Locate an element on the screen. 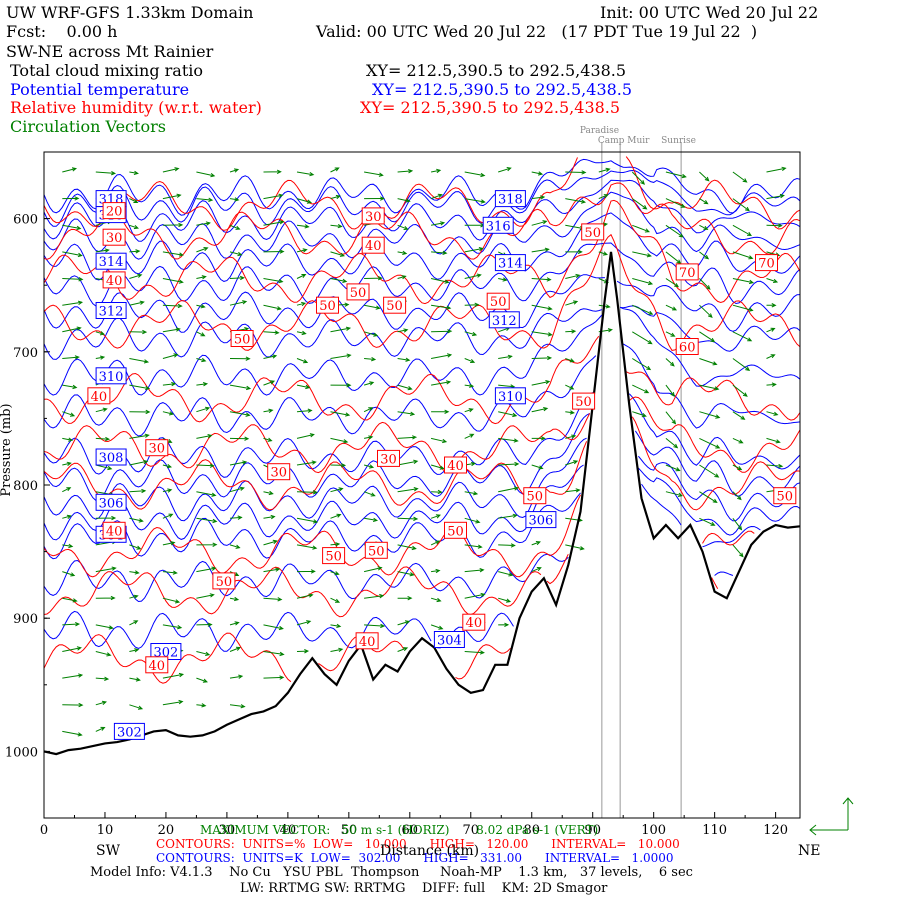 This screenshot has height=900, width=900. theta-contour-label-14: 310 is located at coordinates (510, 397).